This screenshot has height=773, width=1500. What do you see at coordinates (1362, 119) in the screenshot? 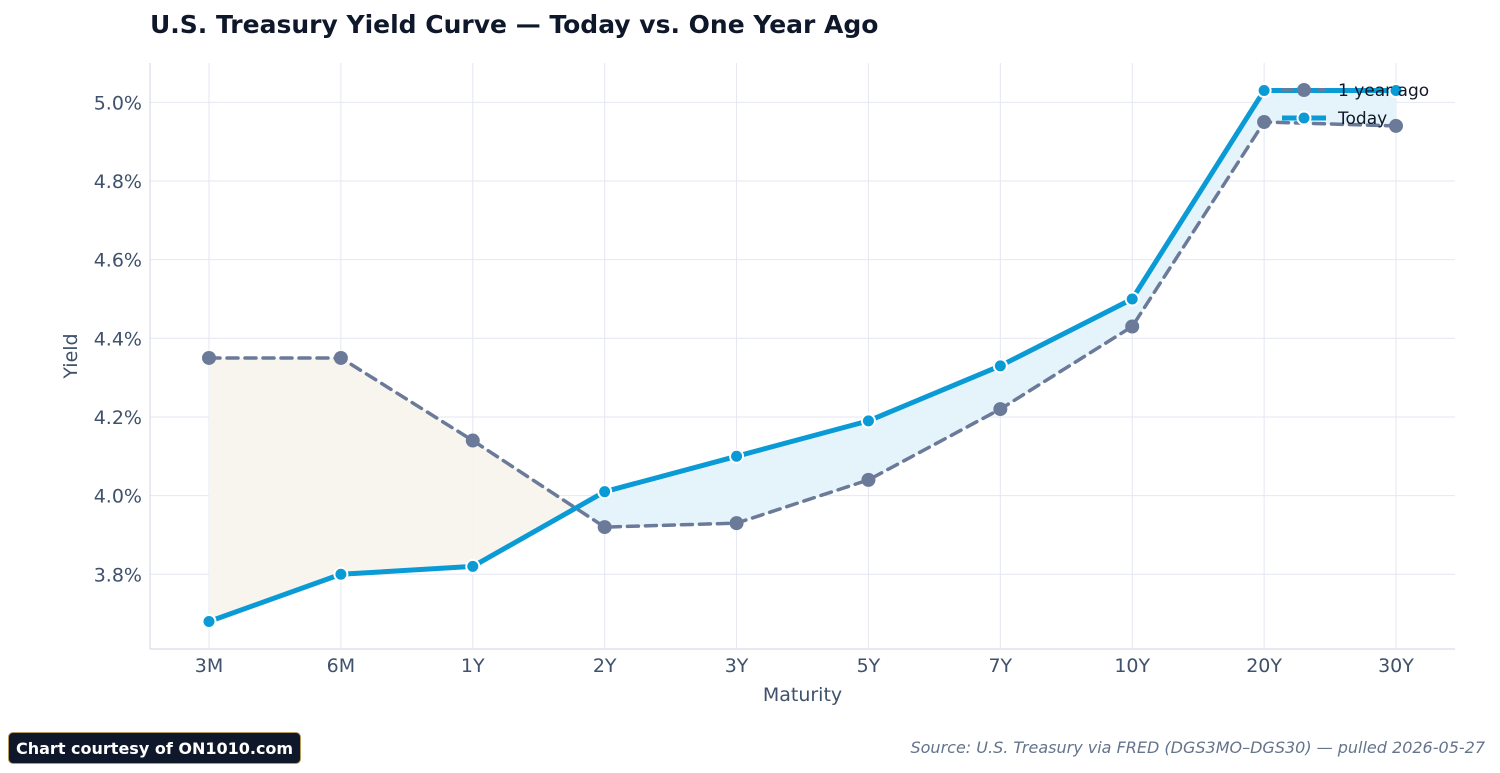
I see `legend-label-today: Today` at bounding box center [1362, 119].